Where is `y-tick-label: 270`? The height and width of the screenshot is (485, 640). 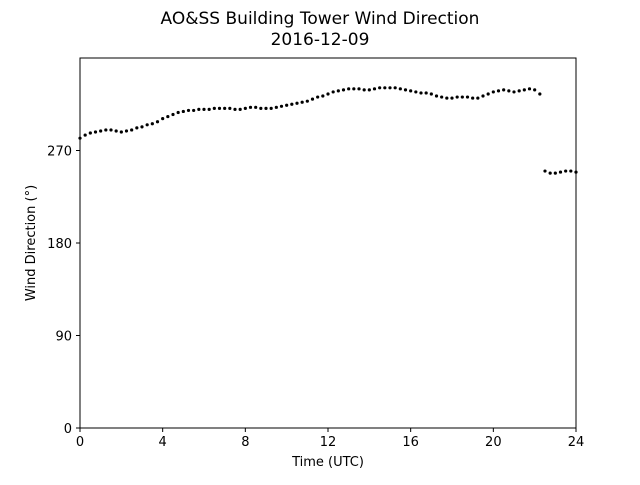
y-tick-label: 270 is located at coordinates (59, 152).